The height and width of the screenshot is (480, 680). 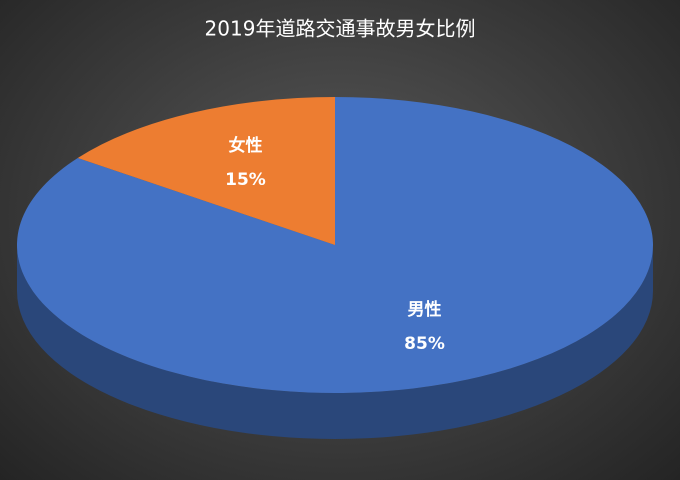 I want to click on pie-labels: 男性 85% 女性 15%, so click(x=335, y=244).